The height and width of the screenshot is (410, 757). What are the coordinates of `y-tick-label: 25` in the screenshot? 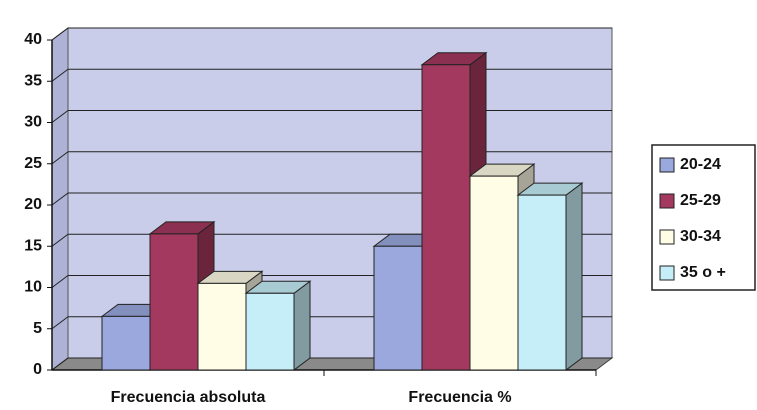 It's located at (33, 163).